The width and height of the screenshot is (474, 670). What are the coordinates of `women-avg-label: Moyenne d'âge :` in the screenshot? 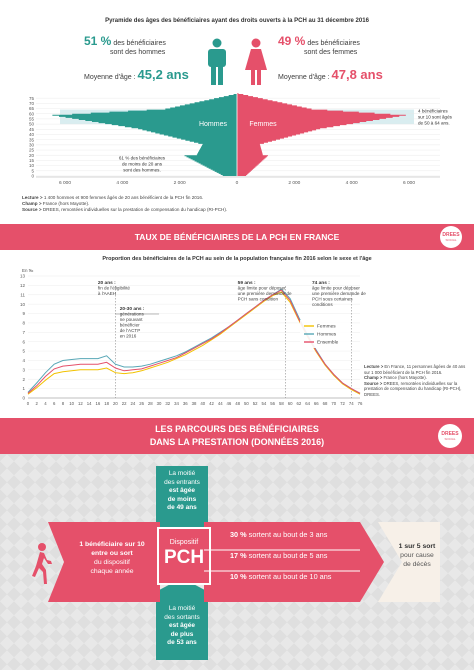 It's located at (304, 77).